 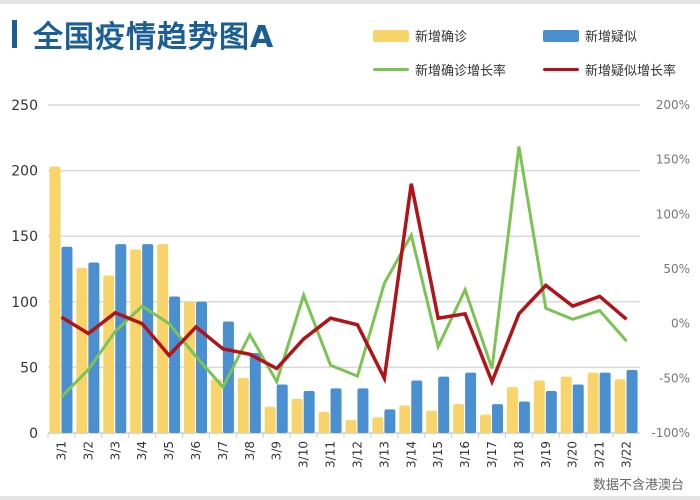 I want to click on right-tick-label: -50%, so click(x=674, y=378).